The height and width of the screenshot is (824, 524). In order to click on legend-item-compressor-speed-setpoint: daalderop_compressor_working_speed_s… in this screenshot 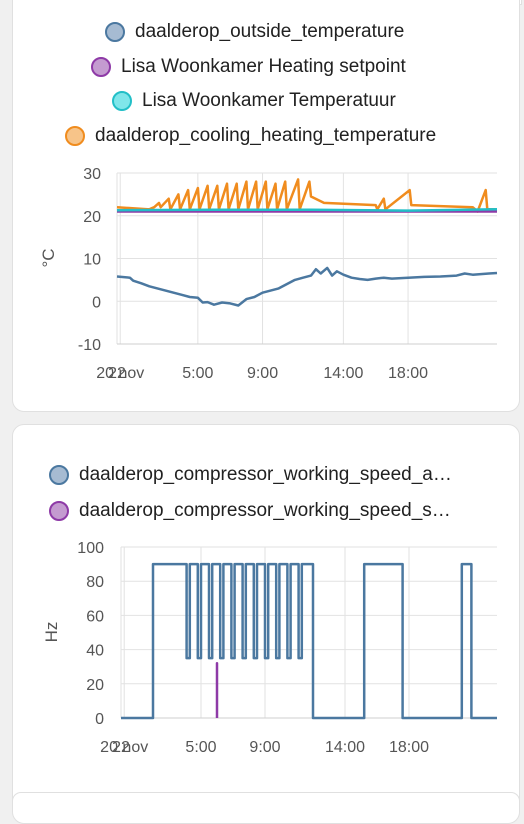, I will do `click(250, 511)`.